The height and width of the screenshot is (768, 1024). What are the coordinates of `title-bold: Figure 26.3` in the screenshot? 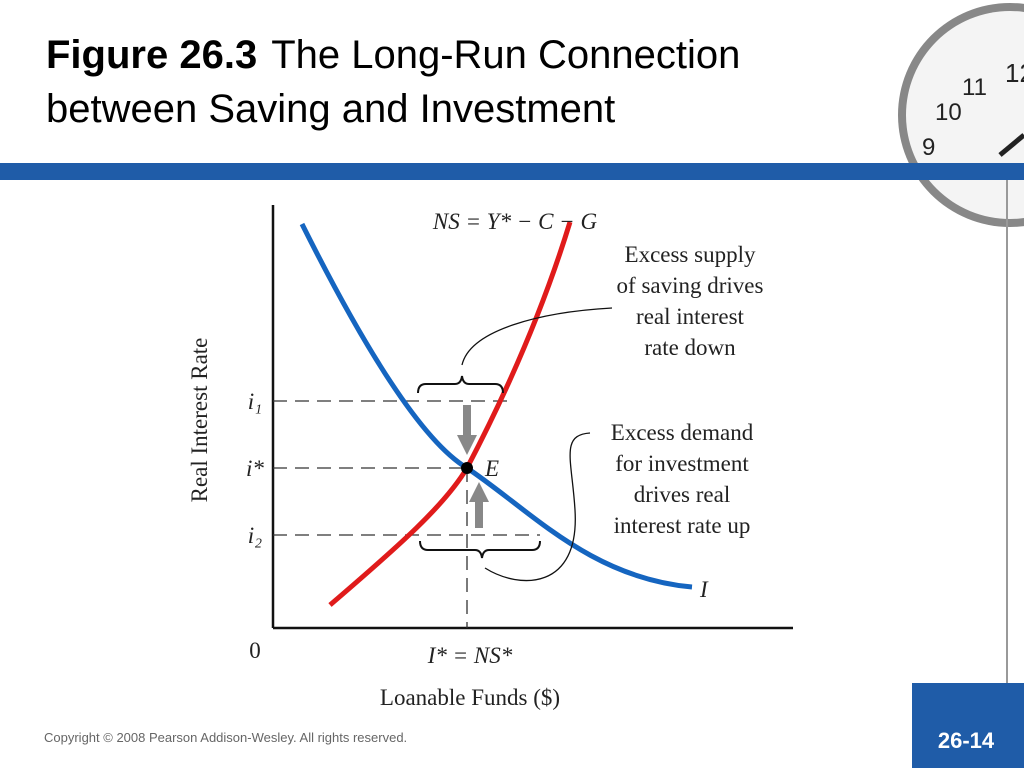 It's located at (151, 55).